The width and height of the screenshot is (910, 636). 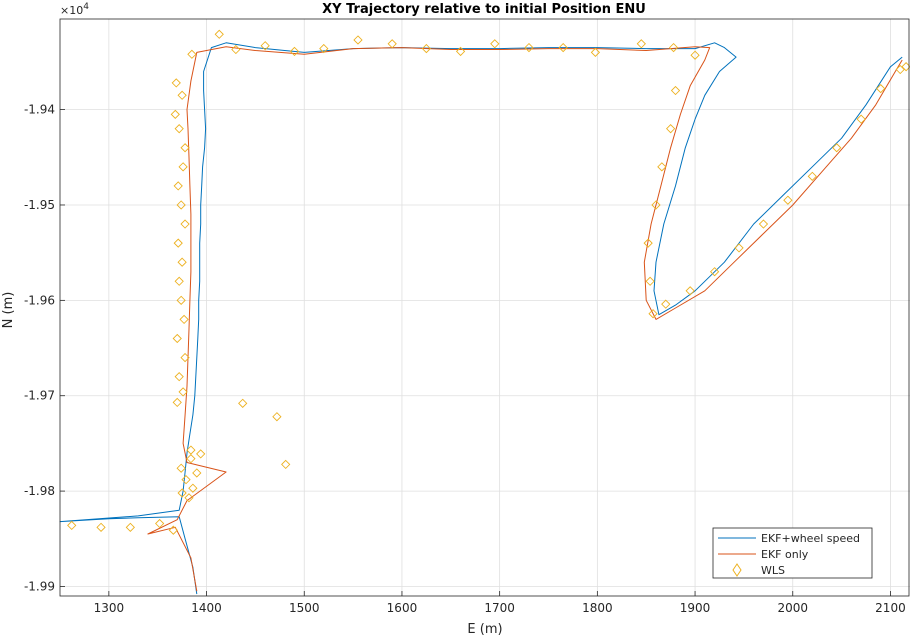 What do you see at coordinates (890, 608) in the screenshot?
I see `x-tick-label: 2100` at bounding box center [890, 608].